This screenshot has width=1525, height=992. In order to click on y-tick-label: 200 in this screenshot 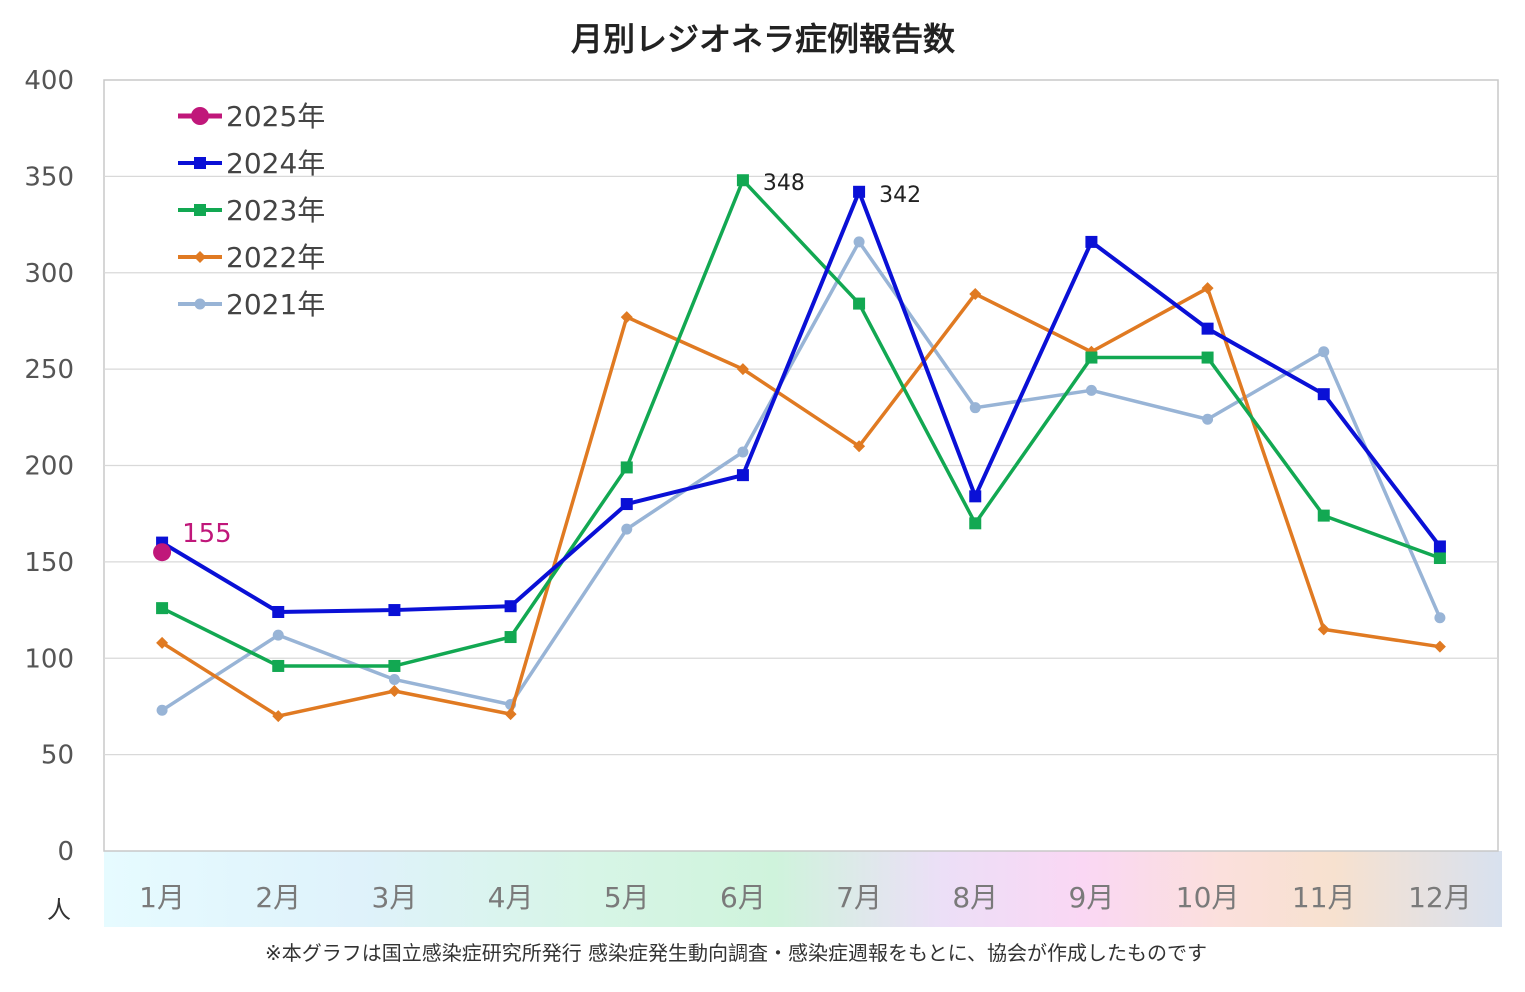, I will do `click(49, 467)`.